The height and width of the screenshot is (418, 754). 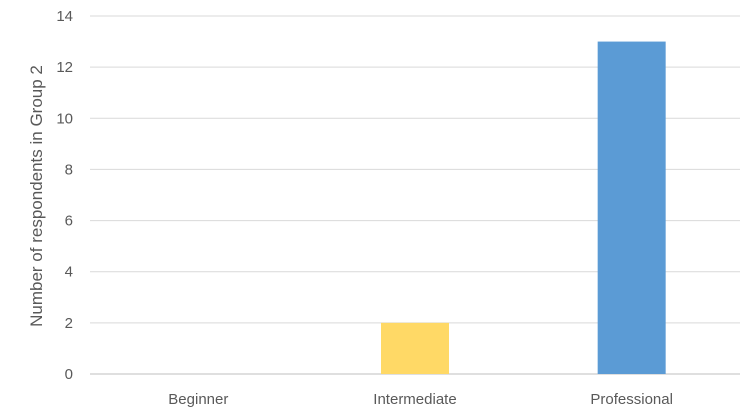 What do you see at coordinates (69, 323) in the screenshot?
I see `y-tick-label: 2` at bounding box center [69, 323].